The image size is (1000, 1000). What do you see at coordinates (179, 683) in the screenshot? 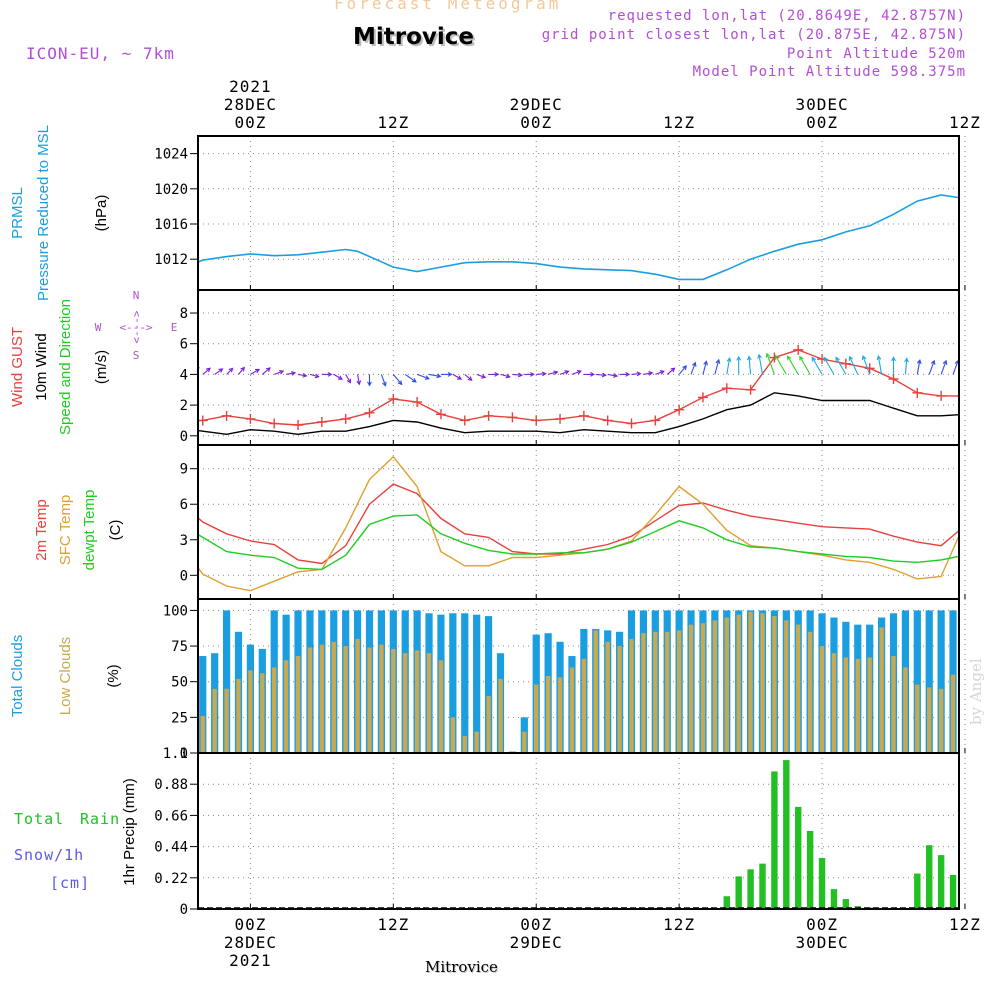
I see `ytick-label: 50` at bounding box center [179, 683].